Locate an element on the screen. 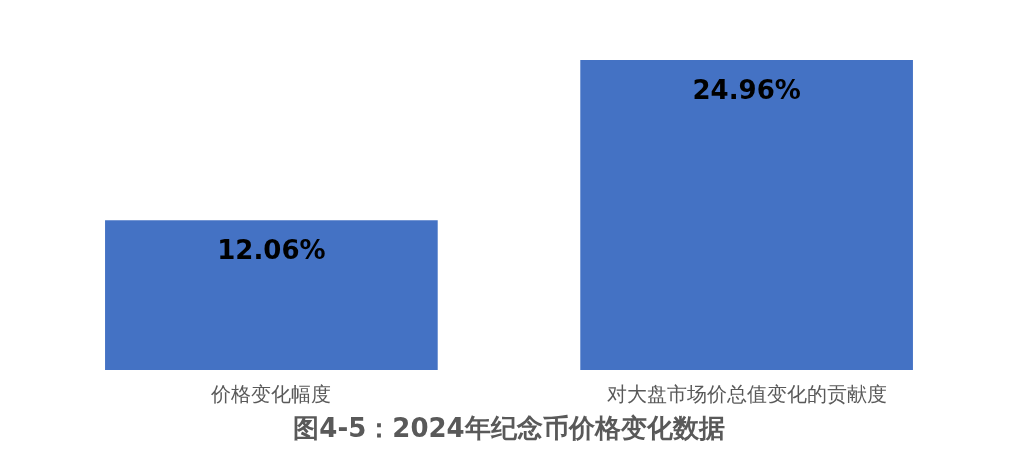  data-label: 24.96% is located at coordinates (746, 90).